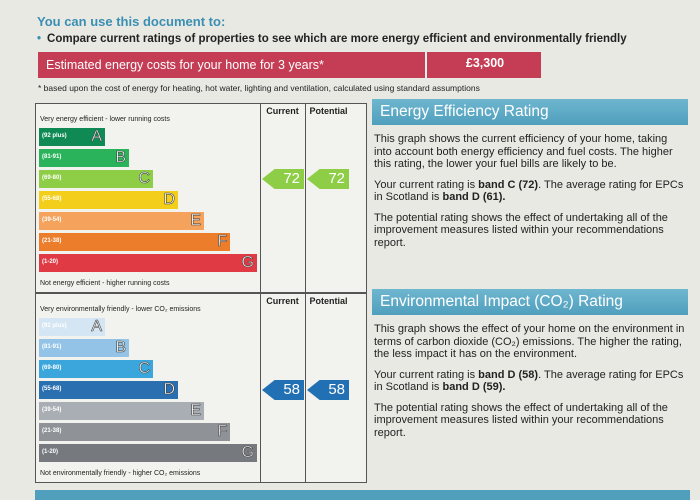 The height and width of the screenshot is (500, 700). I want to click on potential-arrow: 58, so click(328, 390).